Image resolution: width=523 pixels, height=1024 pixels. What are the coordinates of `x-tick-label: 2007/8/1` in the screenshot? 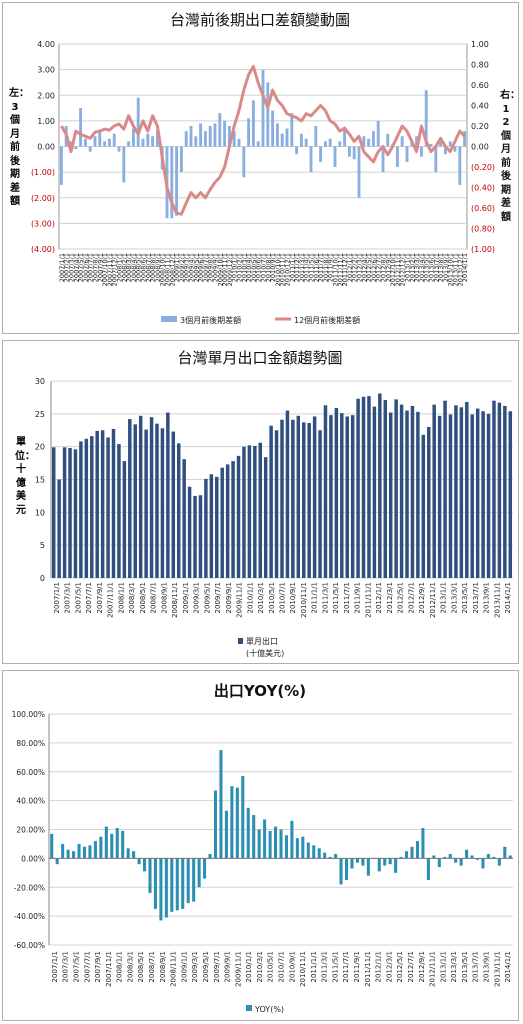 It's located at (96, 267).